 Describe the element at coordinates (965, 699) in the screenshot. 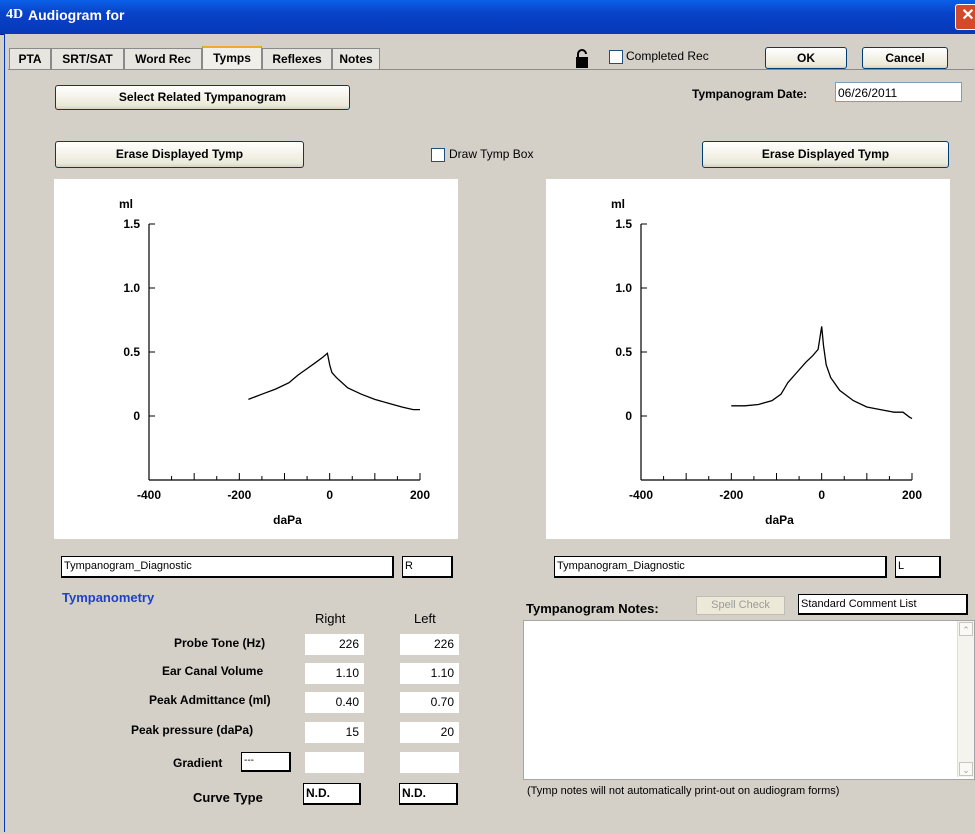

I see `notes-scrollbar: ⌃ ⌄` at that location.